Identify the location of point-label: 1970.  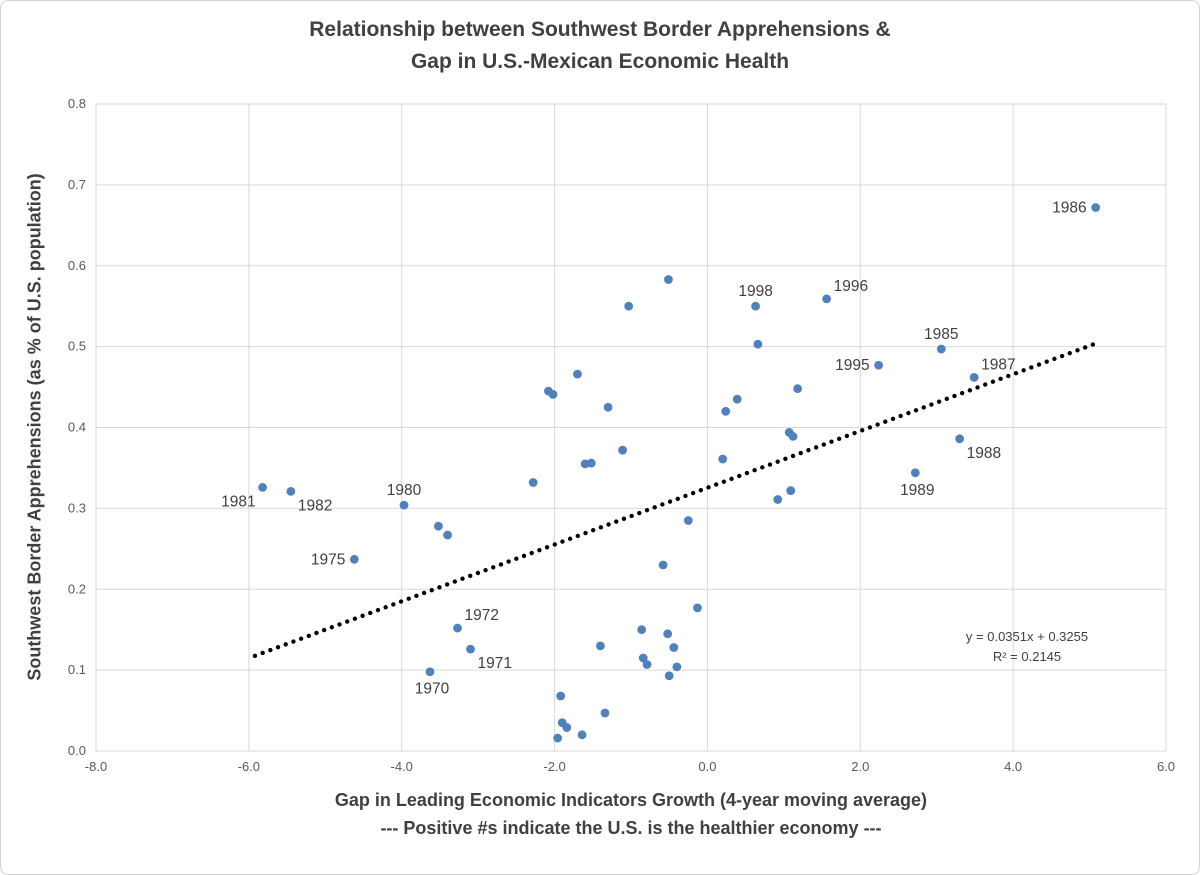
(432, 689).